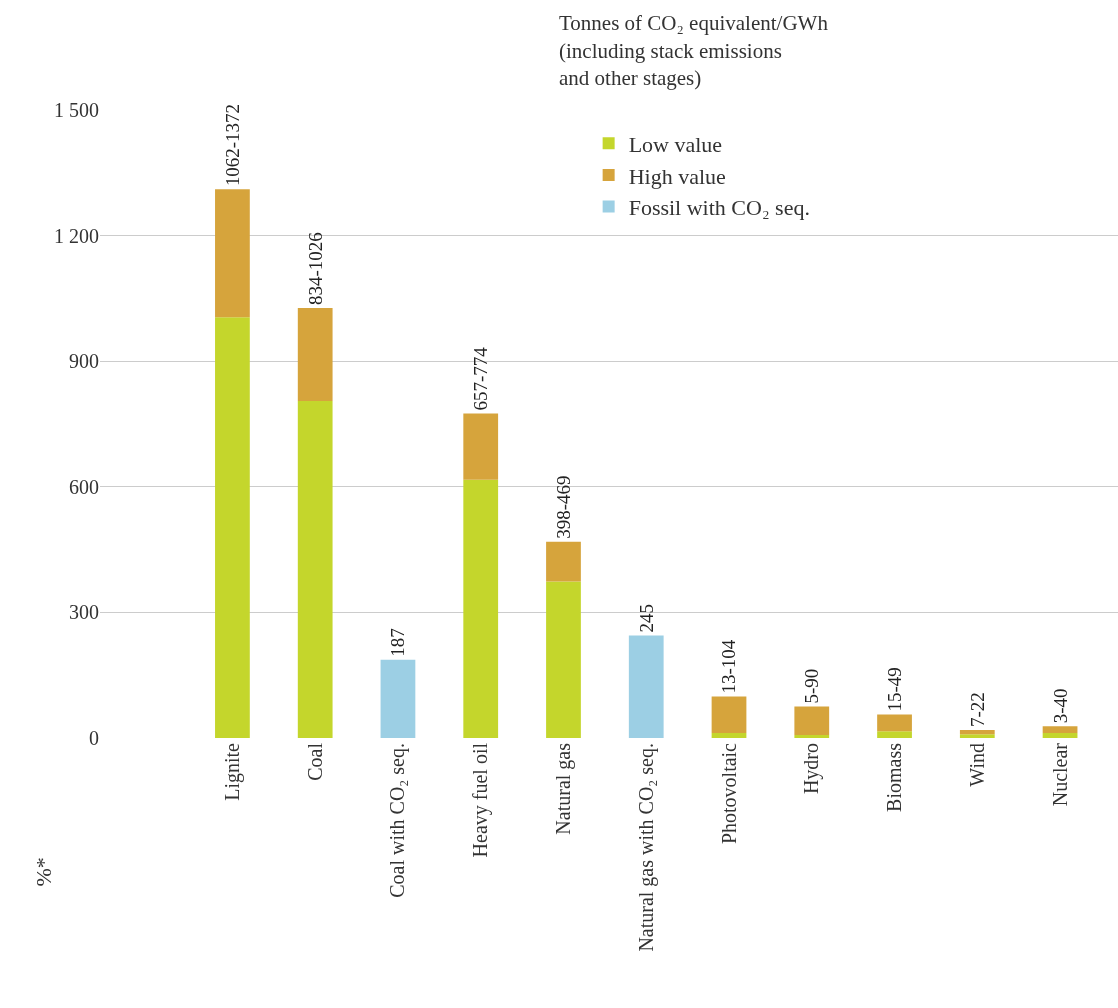 This screenshot has height=1008, width=1118. What do you see at coordinates (563, 507) in the screenshot?
I see `data-label: 398-469` at bounding box center [563, 507].